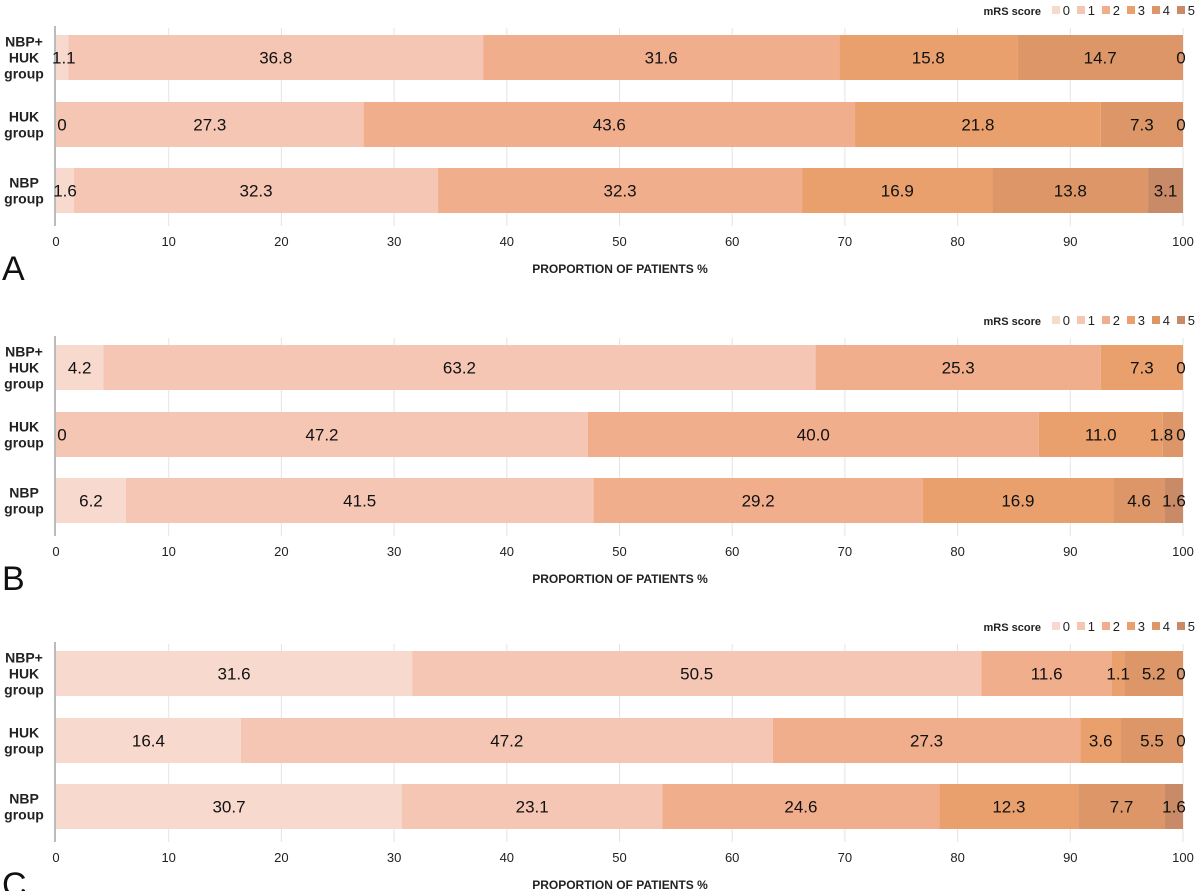 The image size is (1200, 891). Describe the element at coordinates (394, 241) in the screenshot. I see `x-tick-label: 30` at that location.